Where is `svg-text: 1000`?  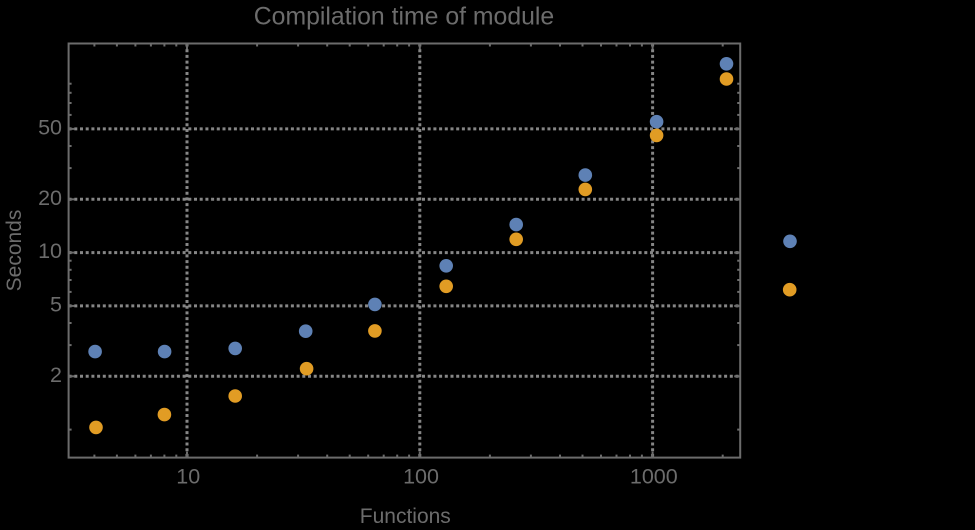 svg-text: 1000 is located at coordinates (654, 477).